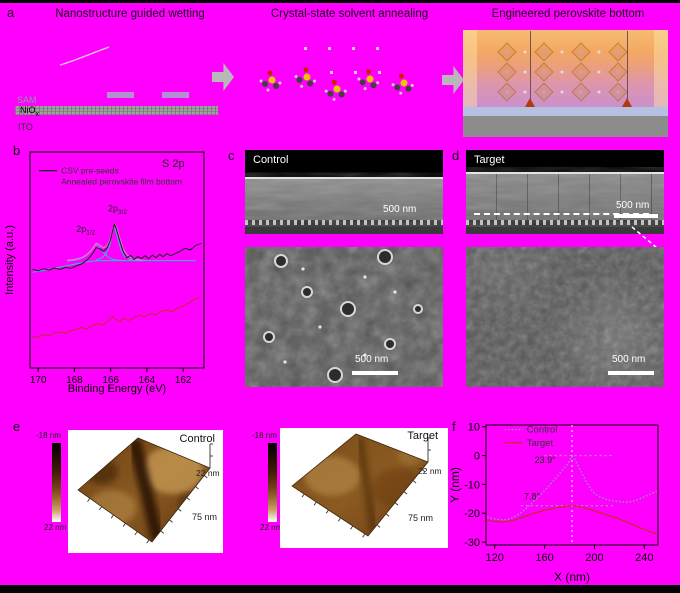 The width and height of the screenshot is (680, 593). I want to click on chart-text: 170, so click(38, 380).